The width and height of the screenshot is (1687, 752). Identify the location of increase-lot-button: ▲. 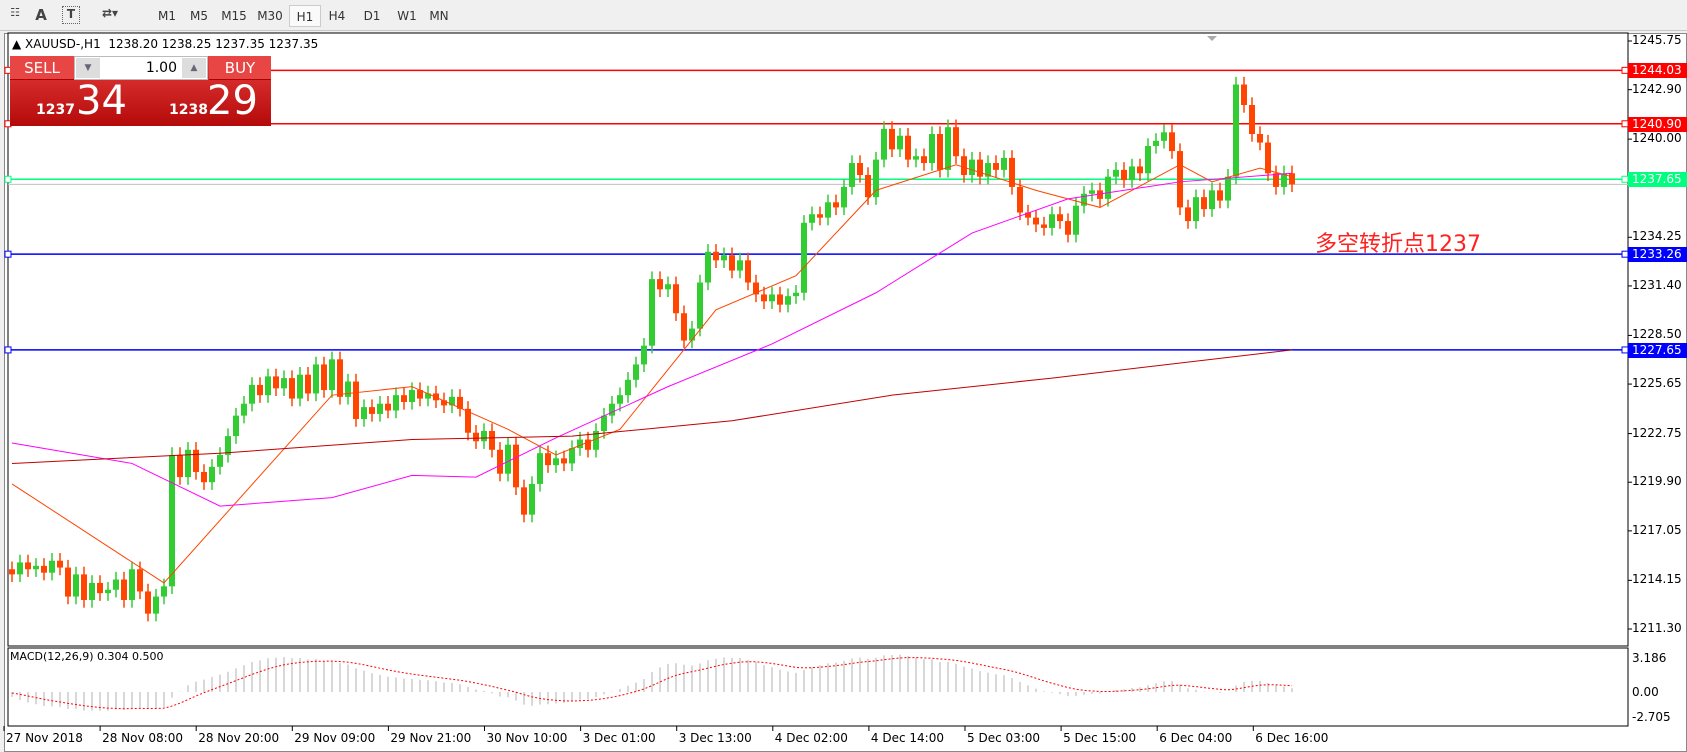
(194, 68).